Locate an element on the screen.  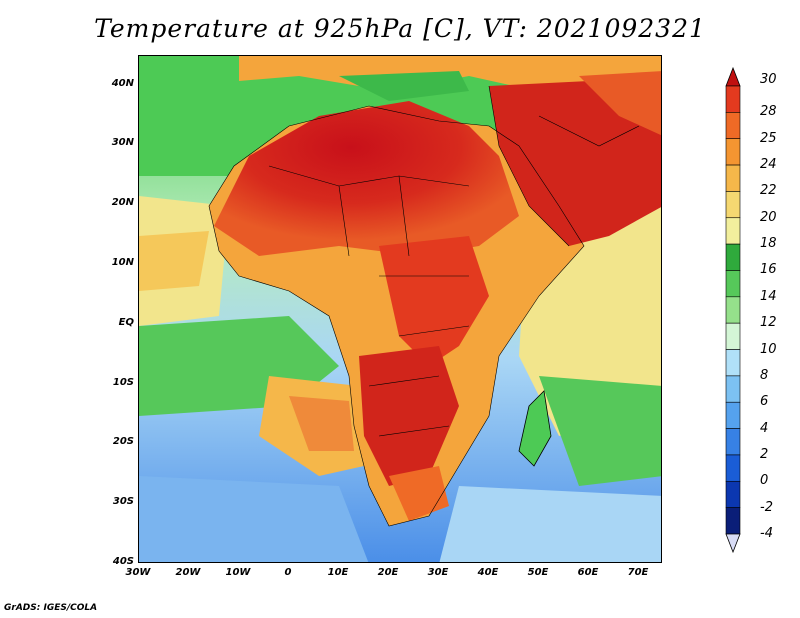
lat-tick-20n: 20N is located at coordinates (122, 202).